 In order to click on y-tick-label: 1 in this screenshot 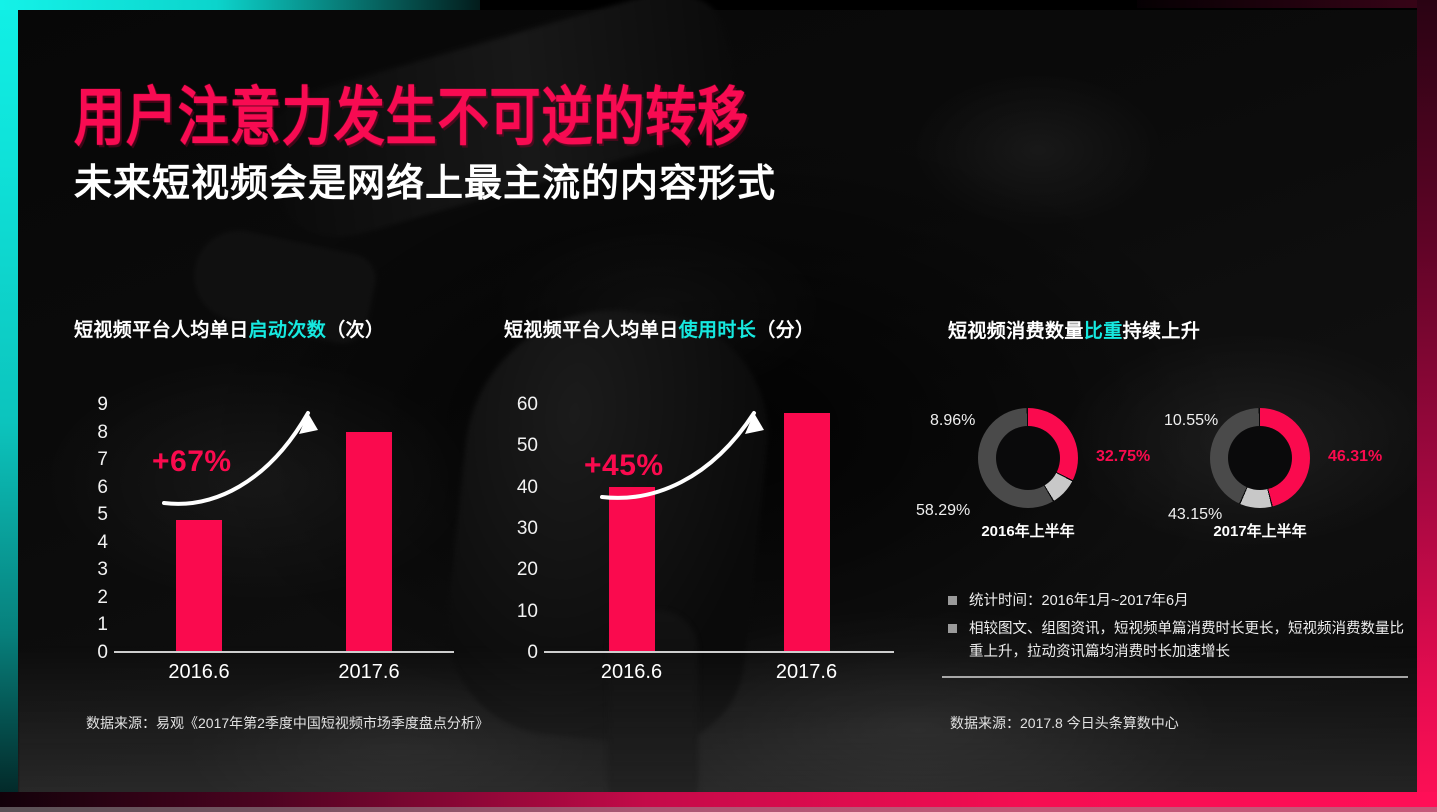, I will do `click(102, 625)`.